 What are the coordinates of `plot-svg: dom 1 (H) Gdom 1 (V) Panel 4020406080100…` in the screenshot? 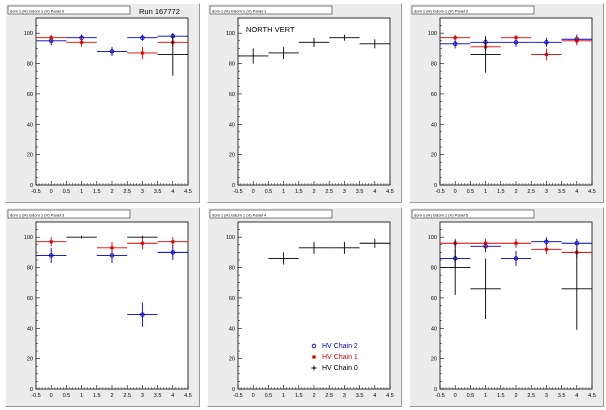 It's located at (301, 304).